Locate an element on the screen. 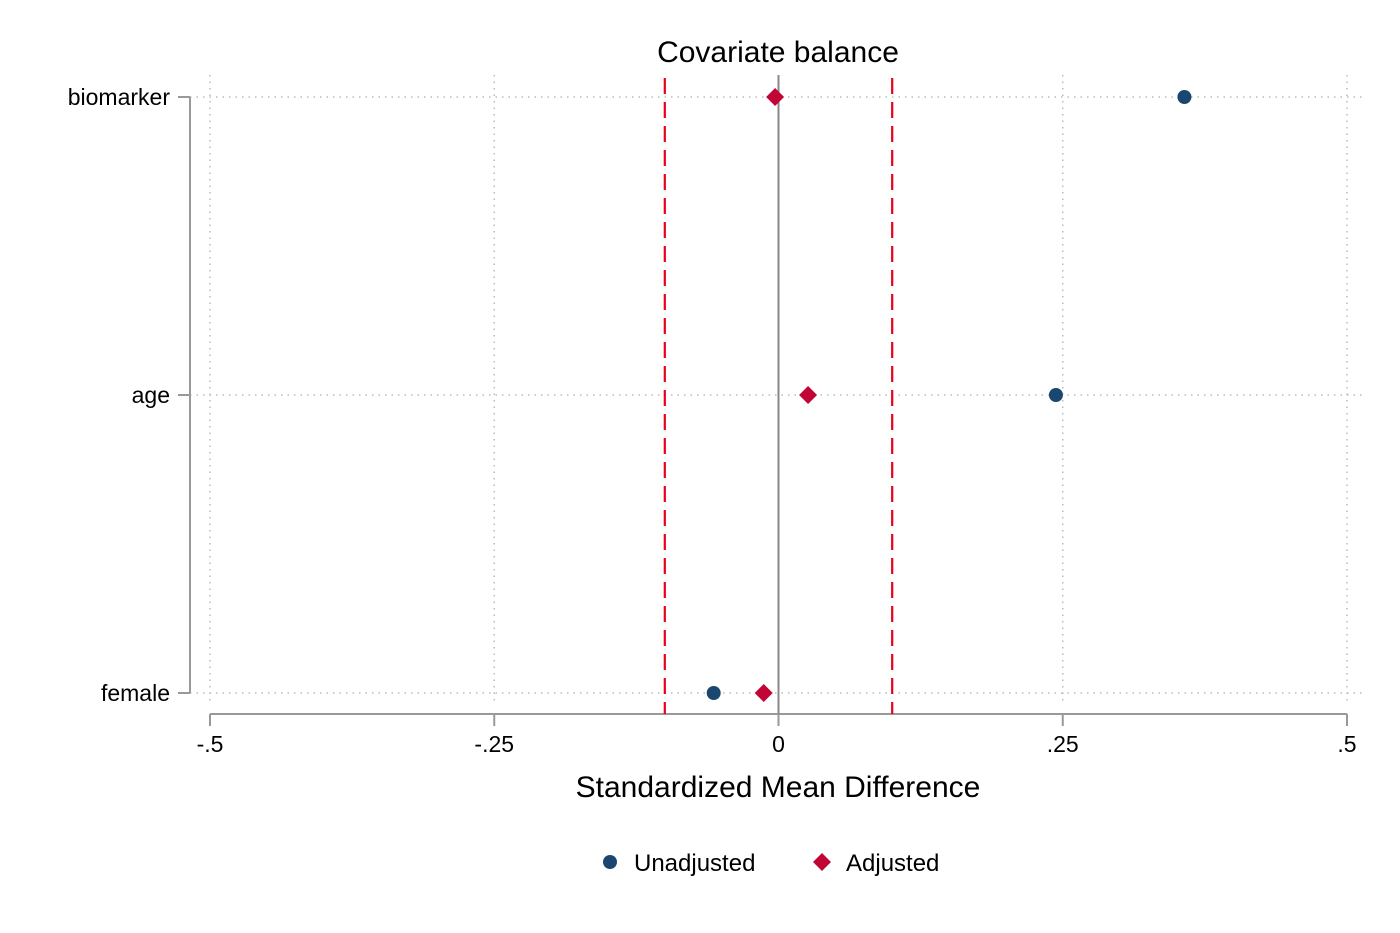  y-tick-label: biomarker is located at coordinates (119, 97).